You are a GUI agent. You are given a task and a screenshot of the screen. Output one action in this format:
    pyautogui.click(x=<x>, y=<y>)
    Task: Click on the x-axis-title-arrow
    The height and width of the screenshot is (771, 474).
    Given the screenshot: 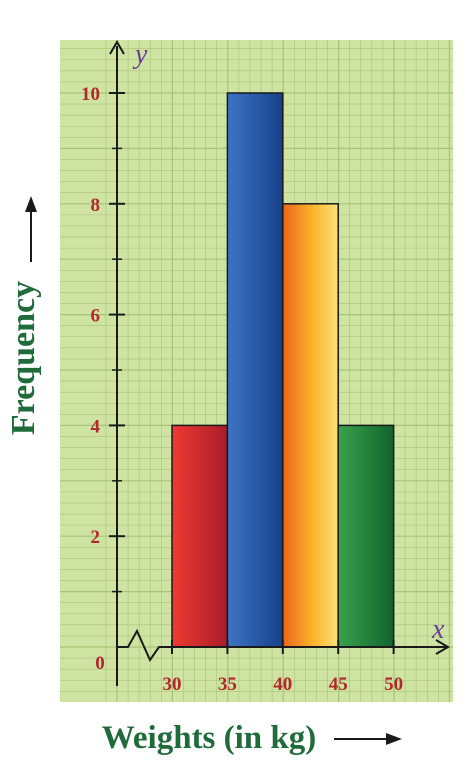 What is the action you would take?
    pyautogui.click(x=368, y=739)
    